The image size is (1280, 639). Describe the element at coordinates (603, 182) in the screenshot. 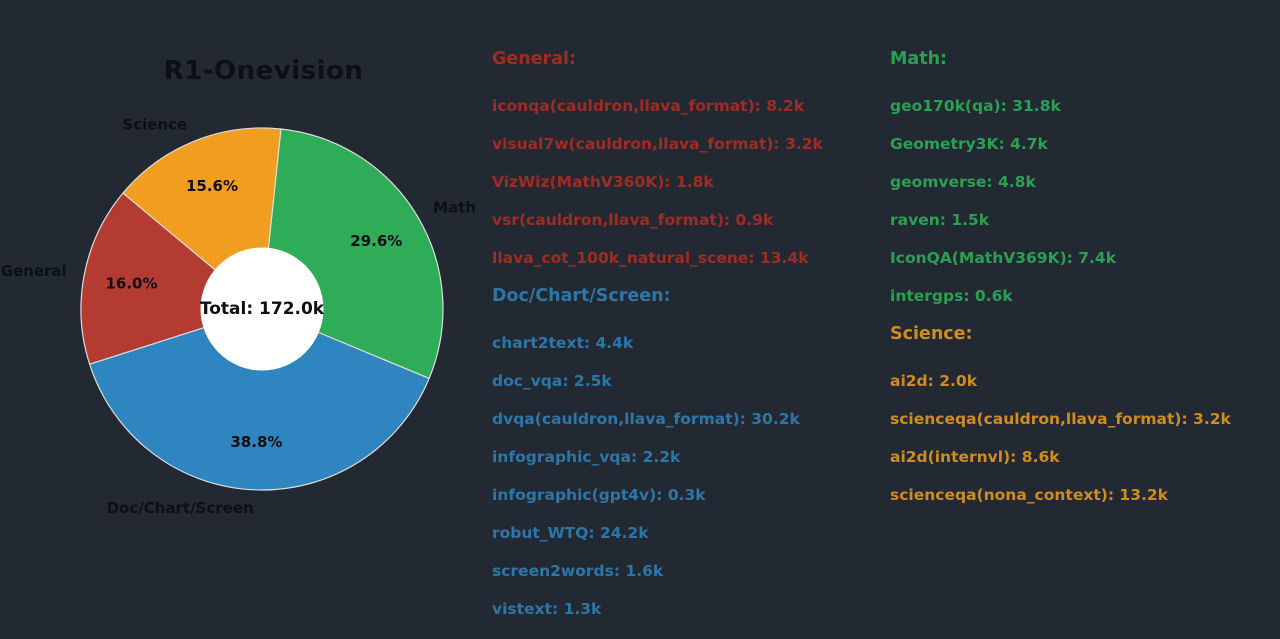

I see `dataset-item-vizwiz-mathv360k: VizWiz(MathV360K): 1.8k` at that location.